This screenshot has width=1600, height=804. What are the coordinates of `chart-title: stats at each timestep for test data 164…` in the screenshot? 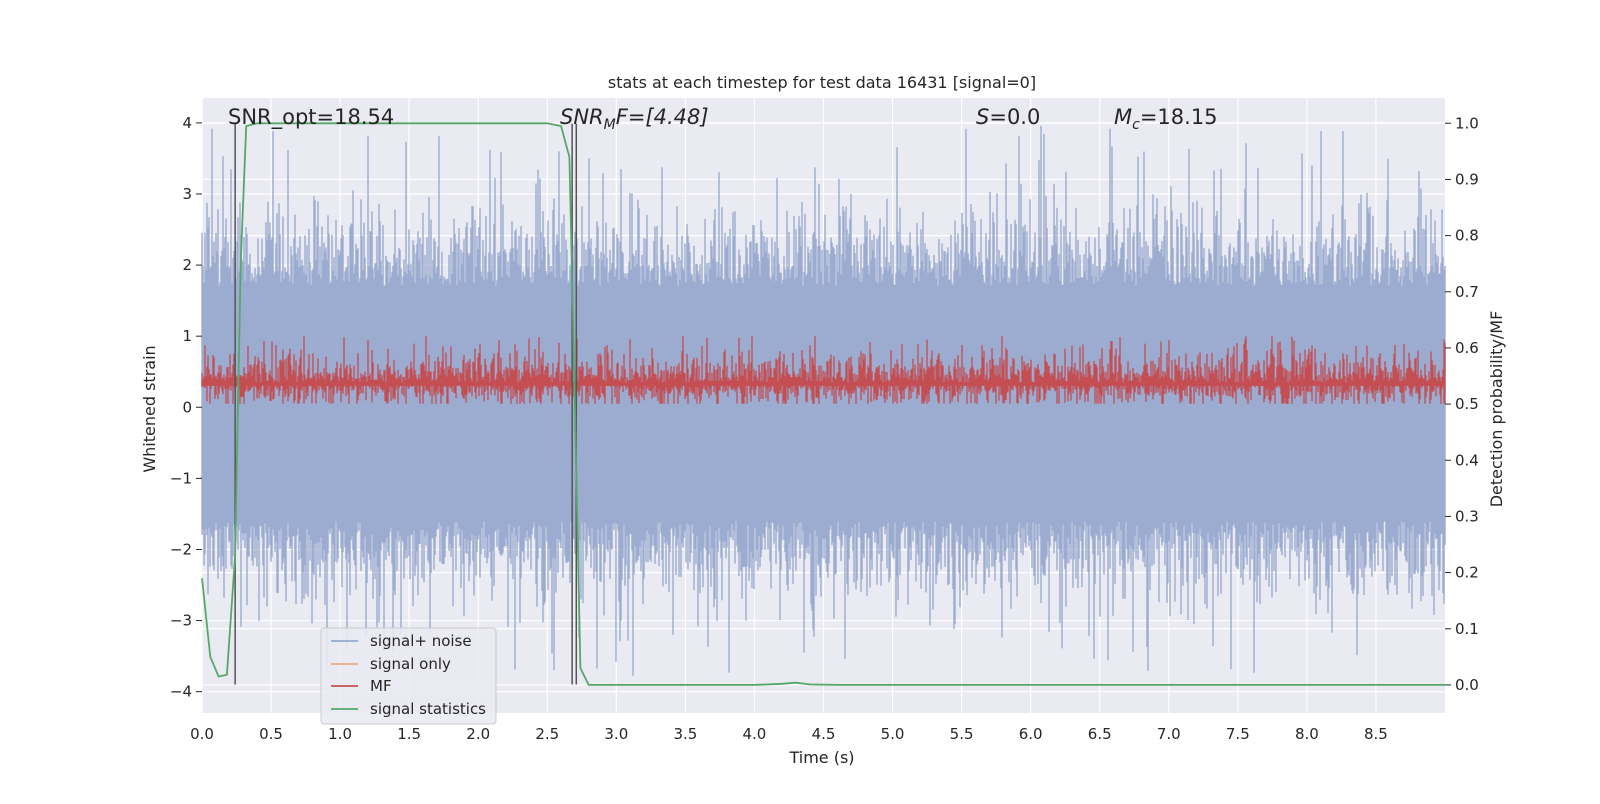 It's located at (822, 82).